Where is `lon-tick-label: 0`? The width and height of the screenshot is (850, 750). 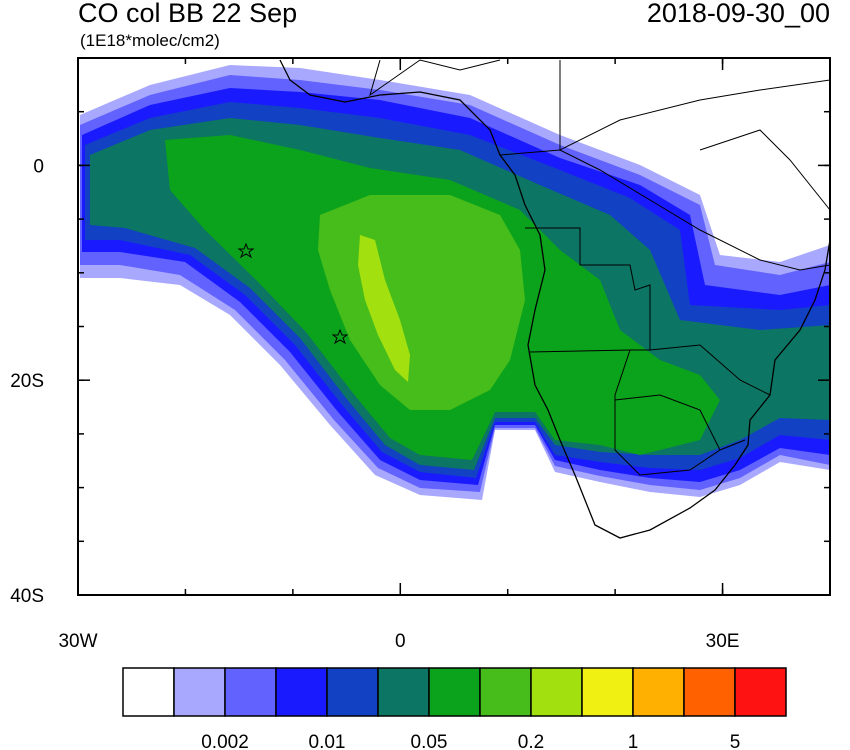 lon-tick-label: 0 is located at coordinates (400, 641).